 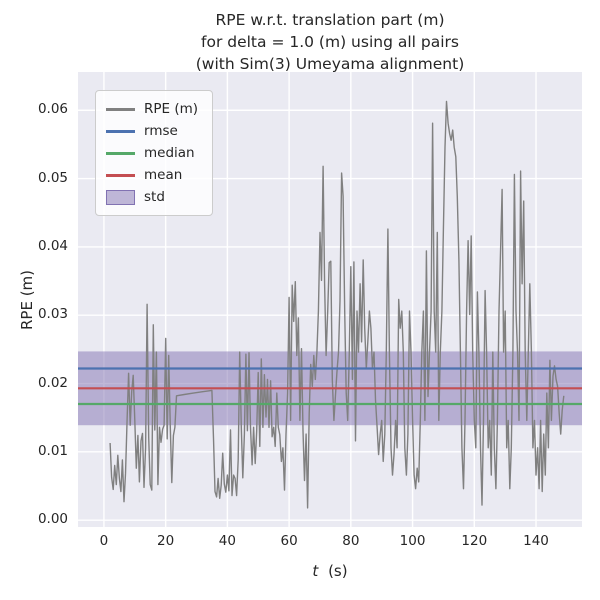 What do you see at coordinates (52, 314) in the screenshot?
I see `y-tick-label: 0.03` at bounding box center [52, 314].